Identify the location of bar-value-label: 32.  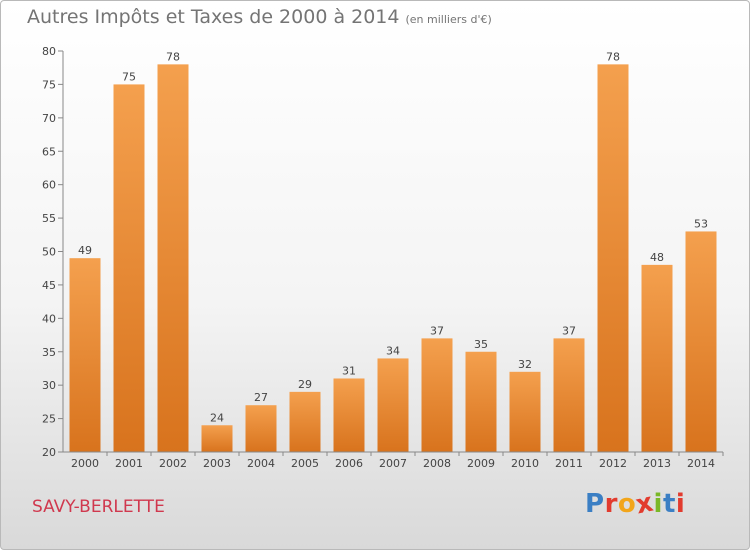
(525, 364).